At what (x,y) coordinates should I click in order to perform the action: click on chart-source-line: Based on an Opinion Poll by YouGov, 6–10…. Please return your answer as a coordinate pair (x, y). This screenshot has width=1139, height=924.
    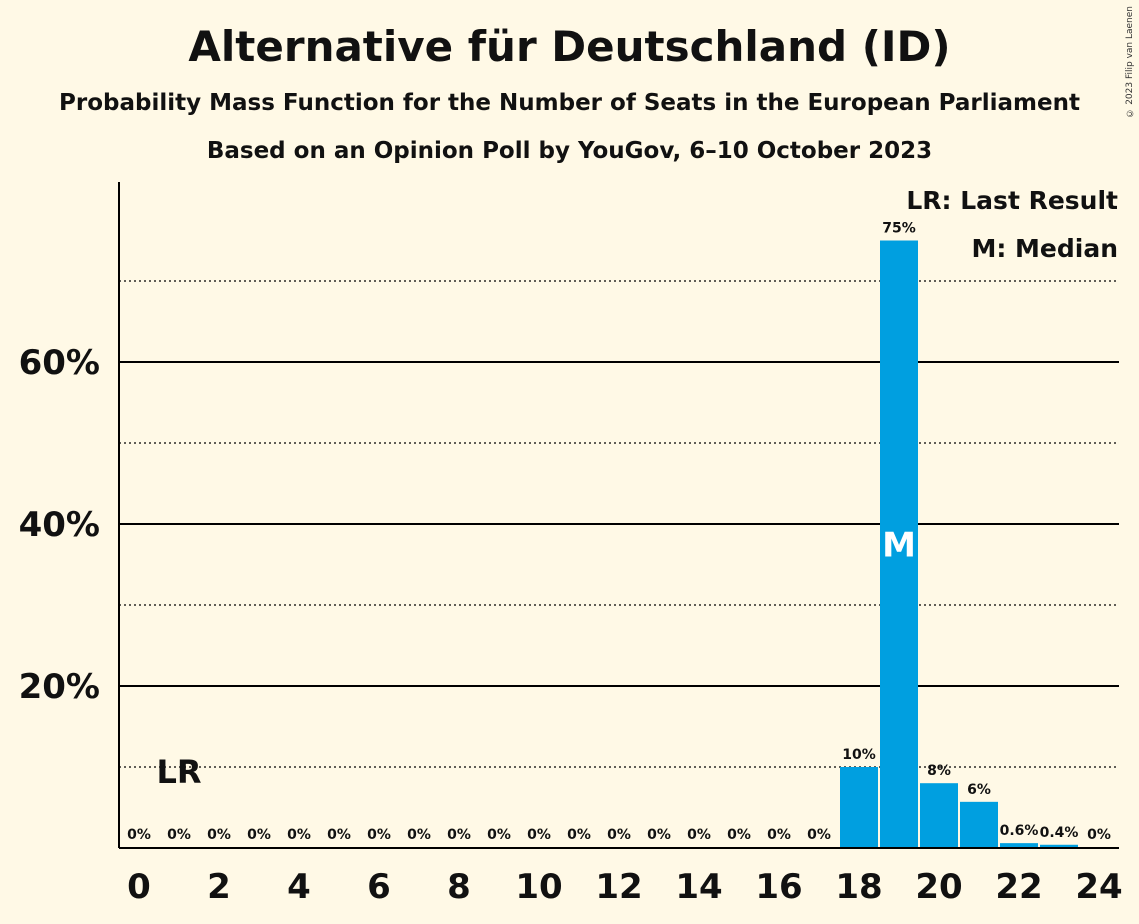
    Looking at the image, I should click on (569, 151).